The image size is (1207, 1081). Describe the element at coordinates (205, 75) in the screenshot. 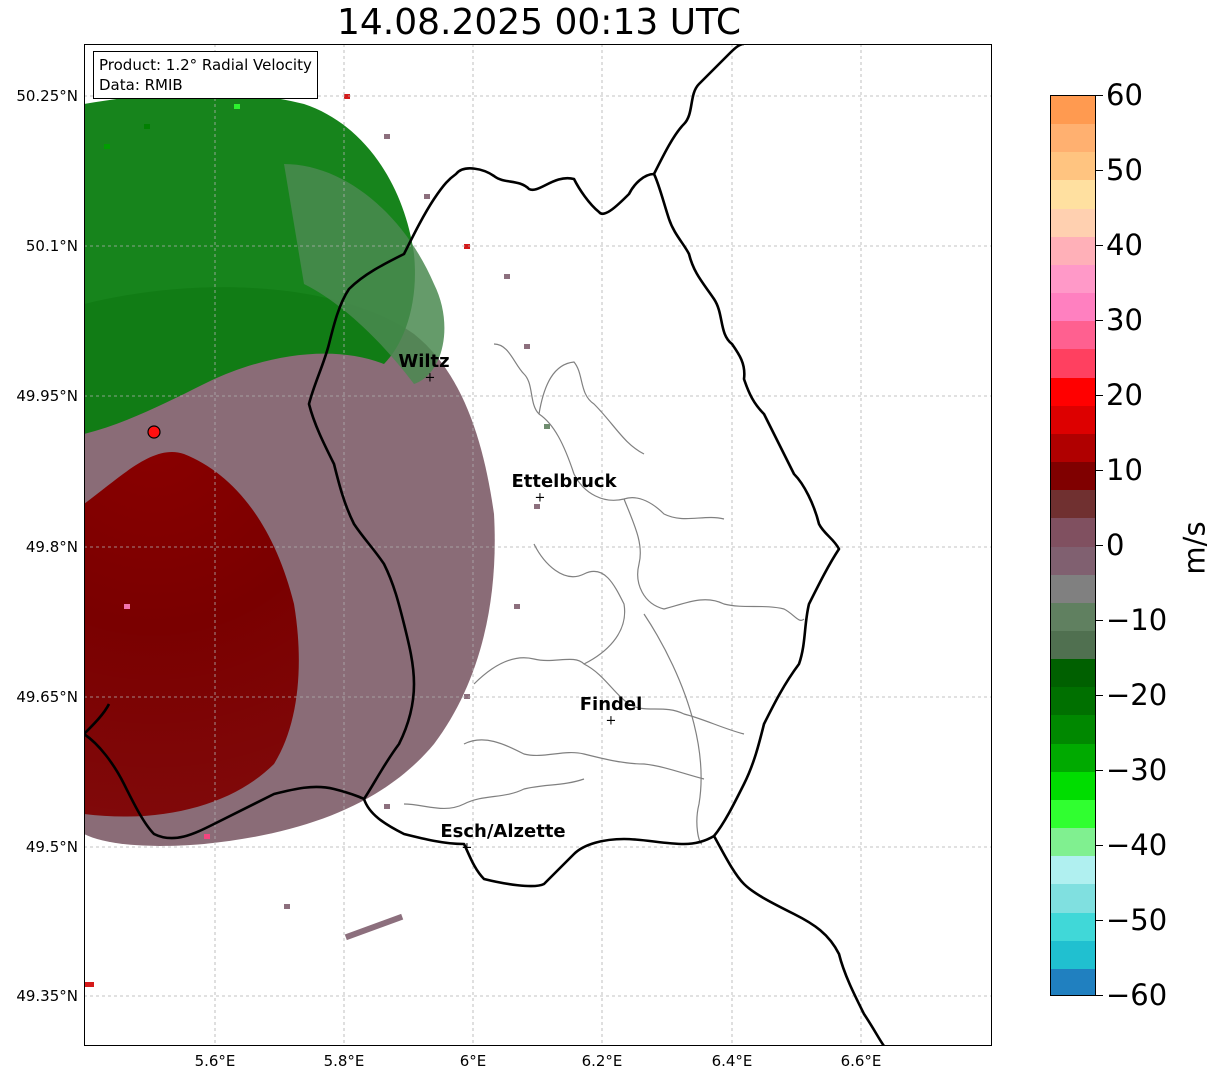

I see `product-info-box: Product: 1.2° Radial Velocity Data: RMIB` at that location.